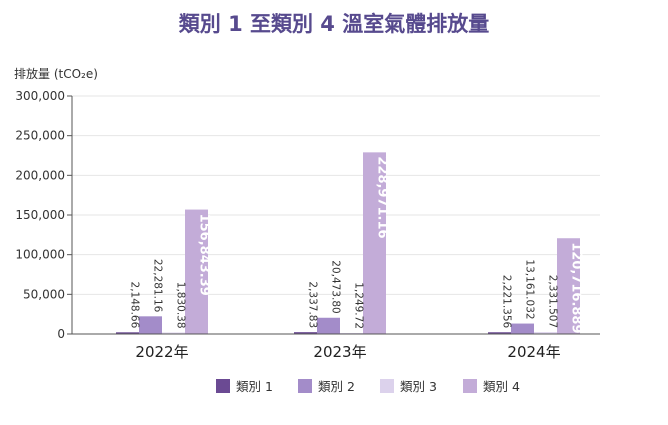 The height and width of the screenshot is (425, 668). Describe the element at coordinates (501, 386) in the screenshot. I see `legend-label: 類別 4` at that location.